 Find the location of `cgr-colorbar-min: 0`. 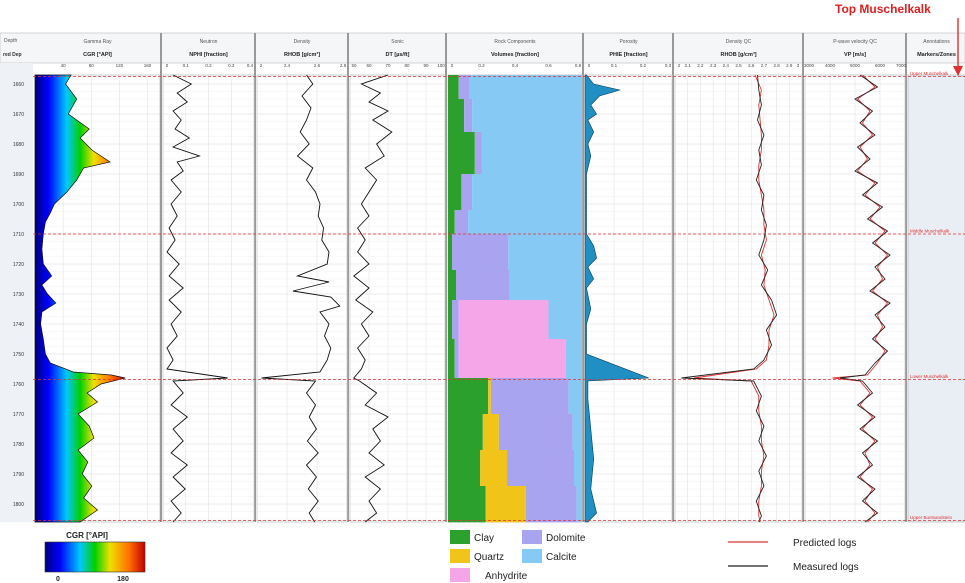

cgr-colorbar-min: 0 is located at coordinates (58, 579).